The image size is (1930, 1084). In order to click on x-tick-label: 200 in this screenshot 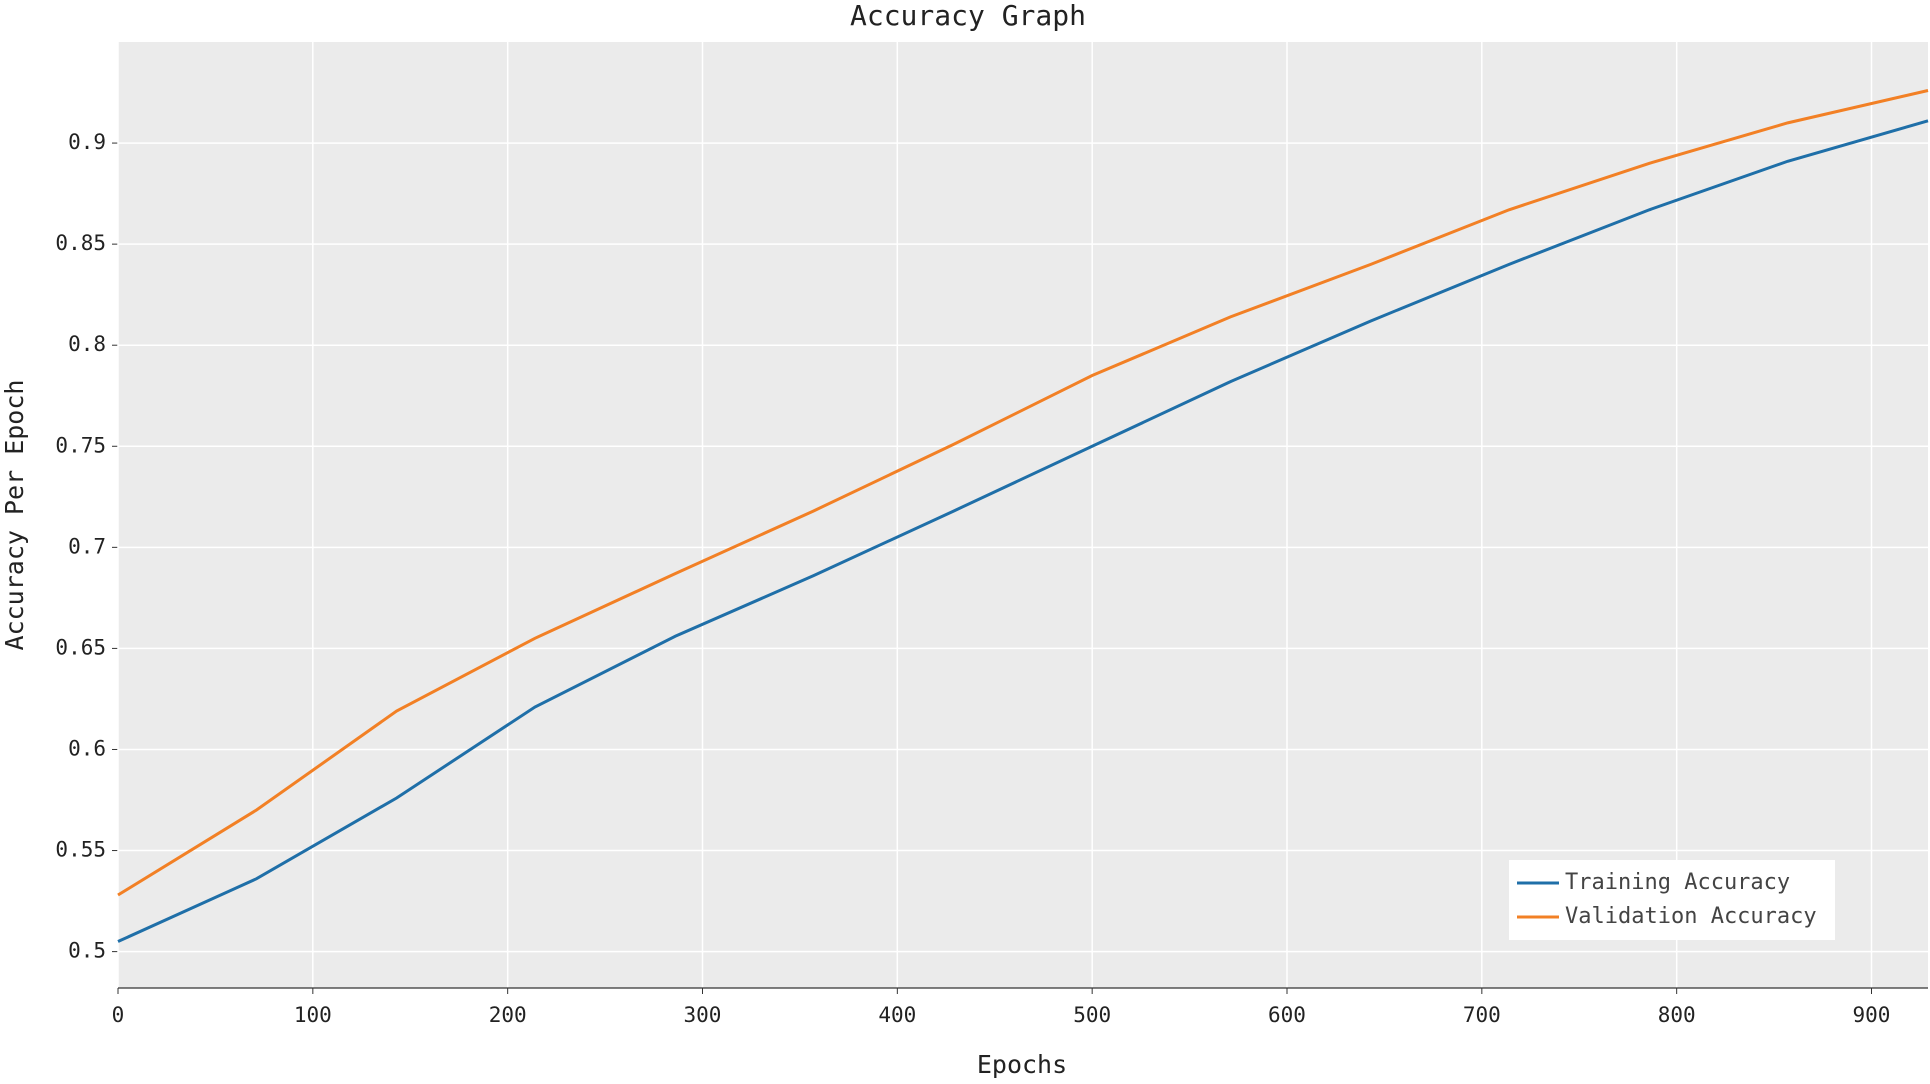, I will do `click(508, 1015)`.